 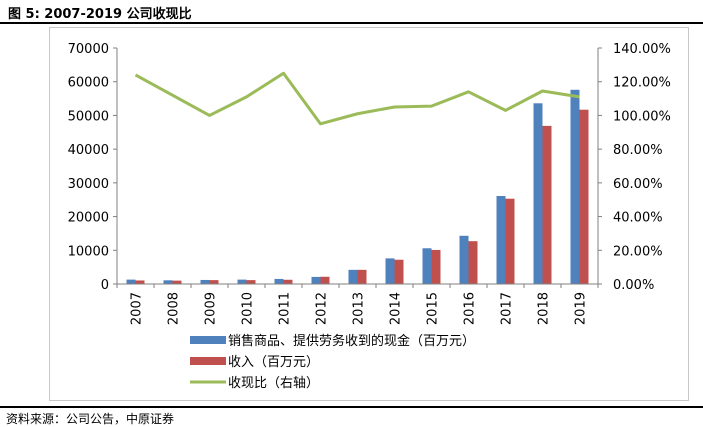 What do you see at coordinates (211, 308) in the screenshot?
I see `x-tick-label-2009: 2009` at bounding box center [211, 308].